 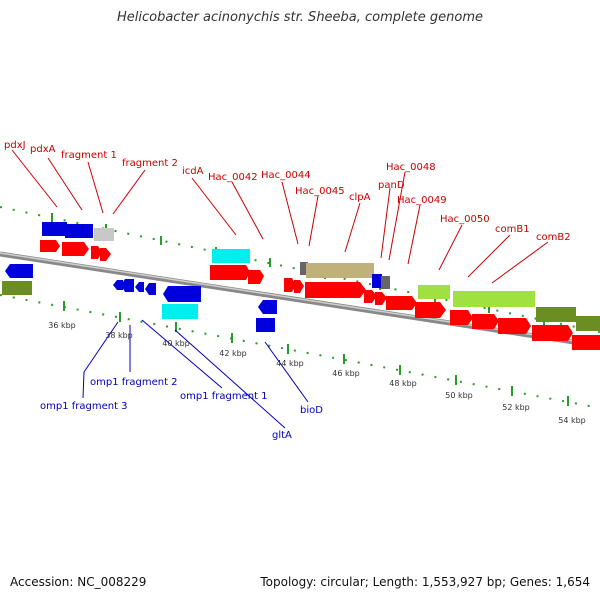 What do you see at coordinates (465, 219) in the screenshot?
I see `gene-label: Hac_0050` at bounding box center [465, 219].